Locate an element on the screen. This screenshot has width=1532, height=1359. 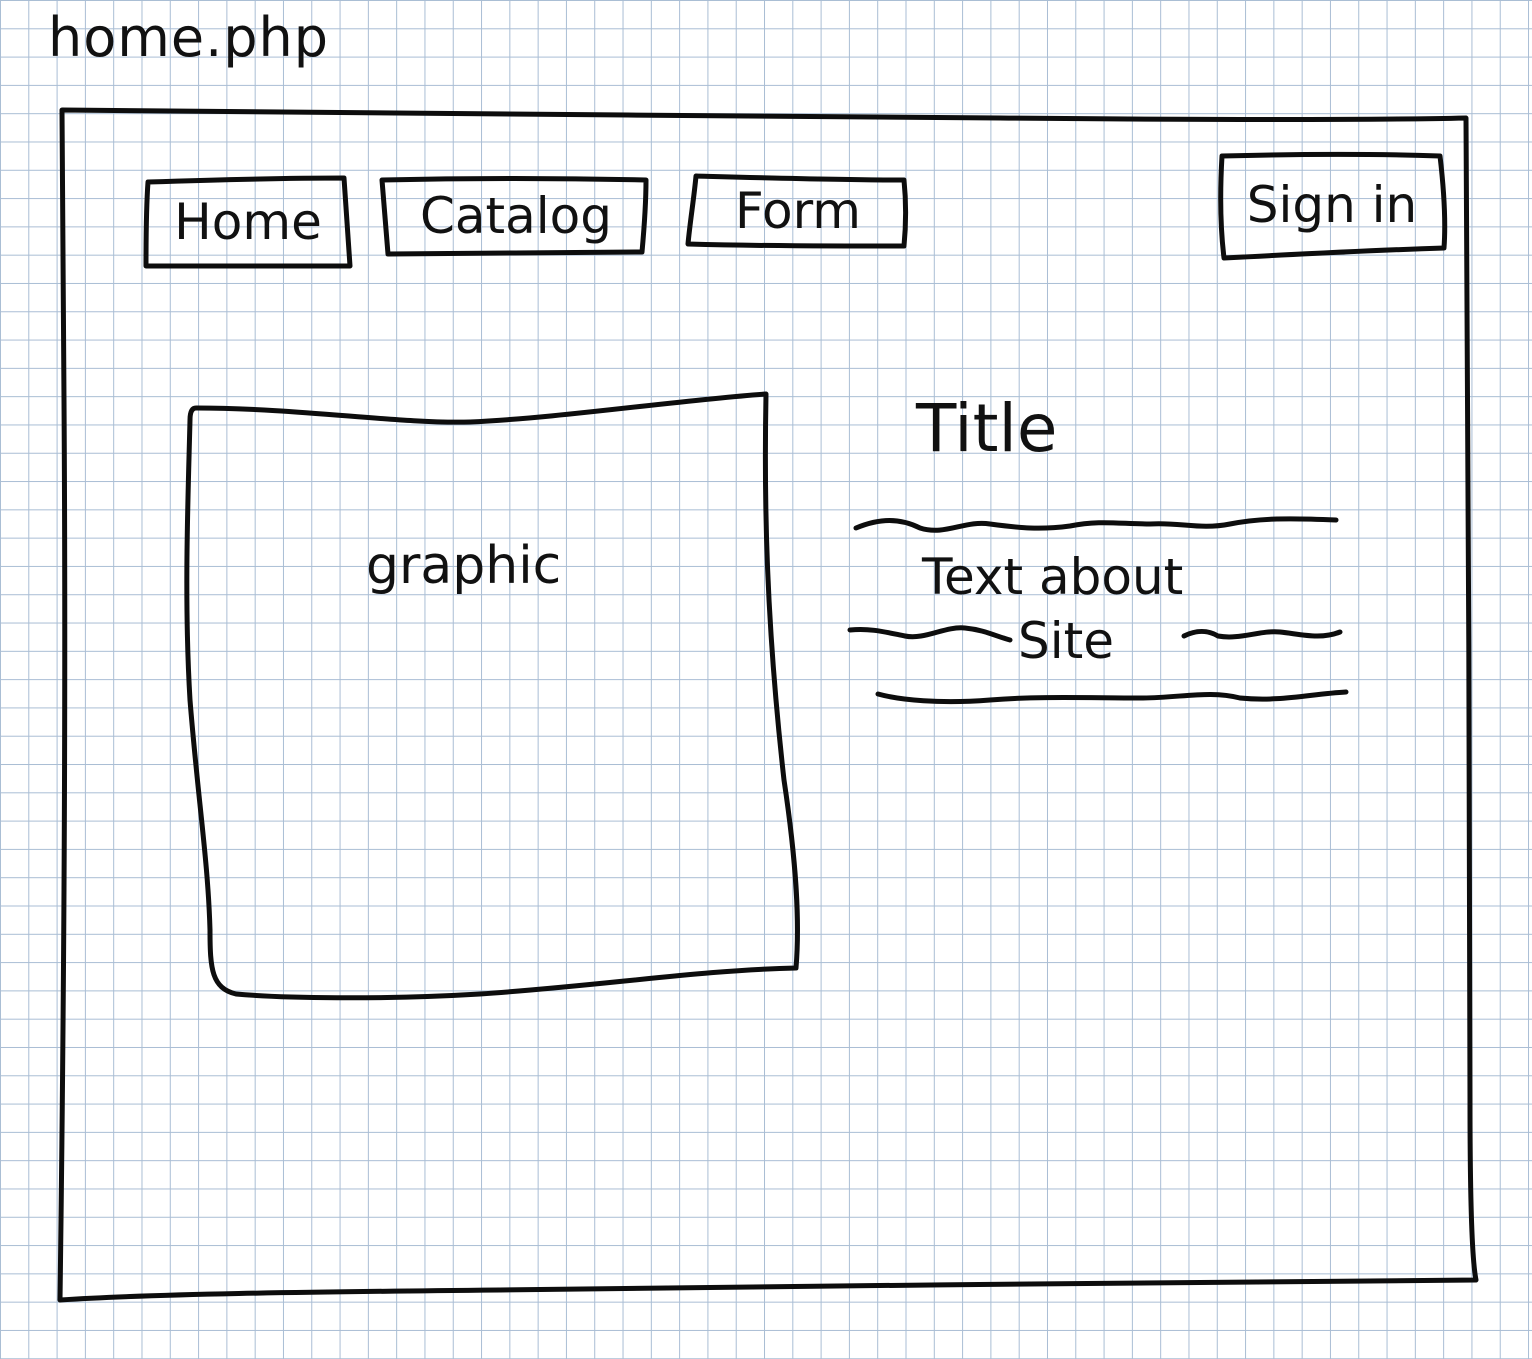
signin-box is located at coordinates (1333, 206).